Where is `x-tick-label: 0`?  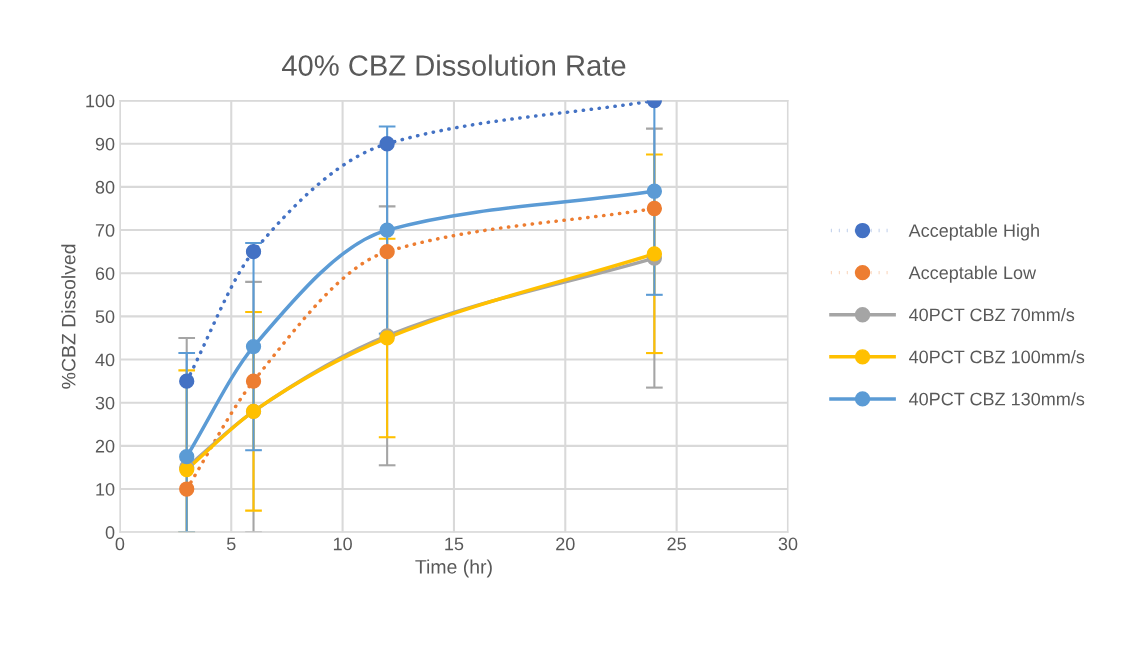 x-tick-label: 0 is located at coordinates (120, 544).